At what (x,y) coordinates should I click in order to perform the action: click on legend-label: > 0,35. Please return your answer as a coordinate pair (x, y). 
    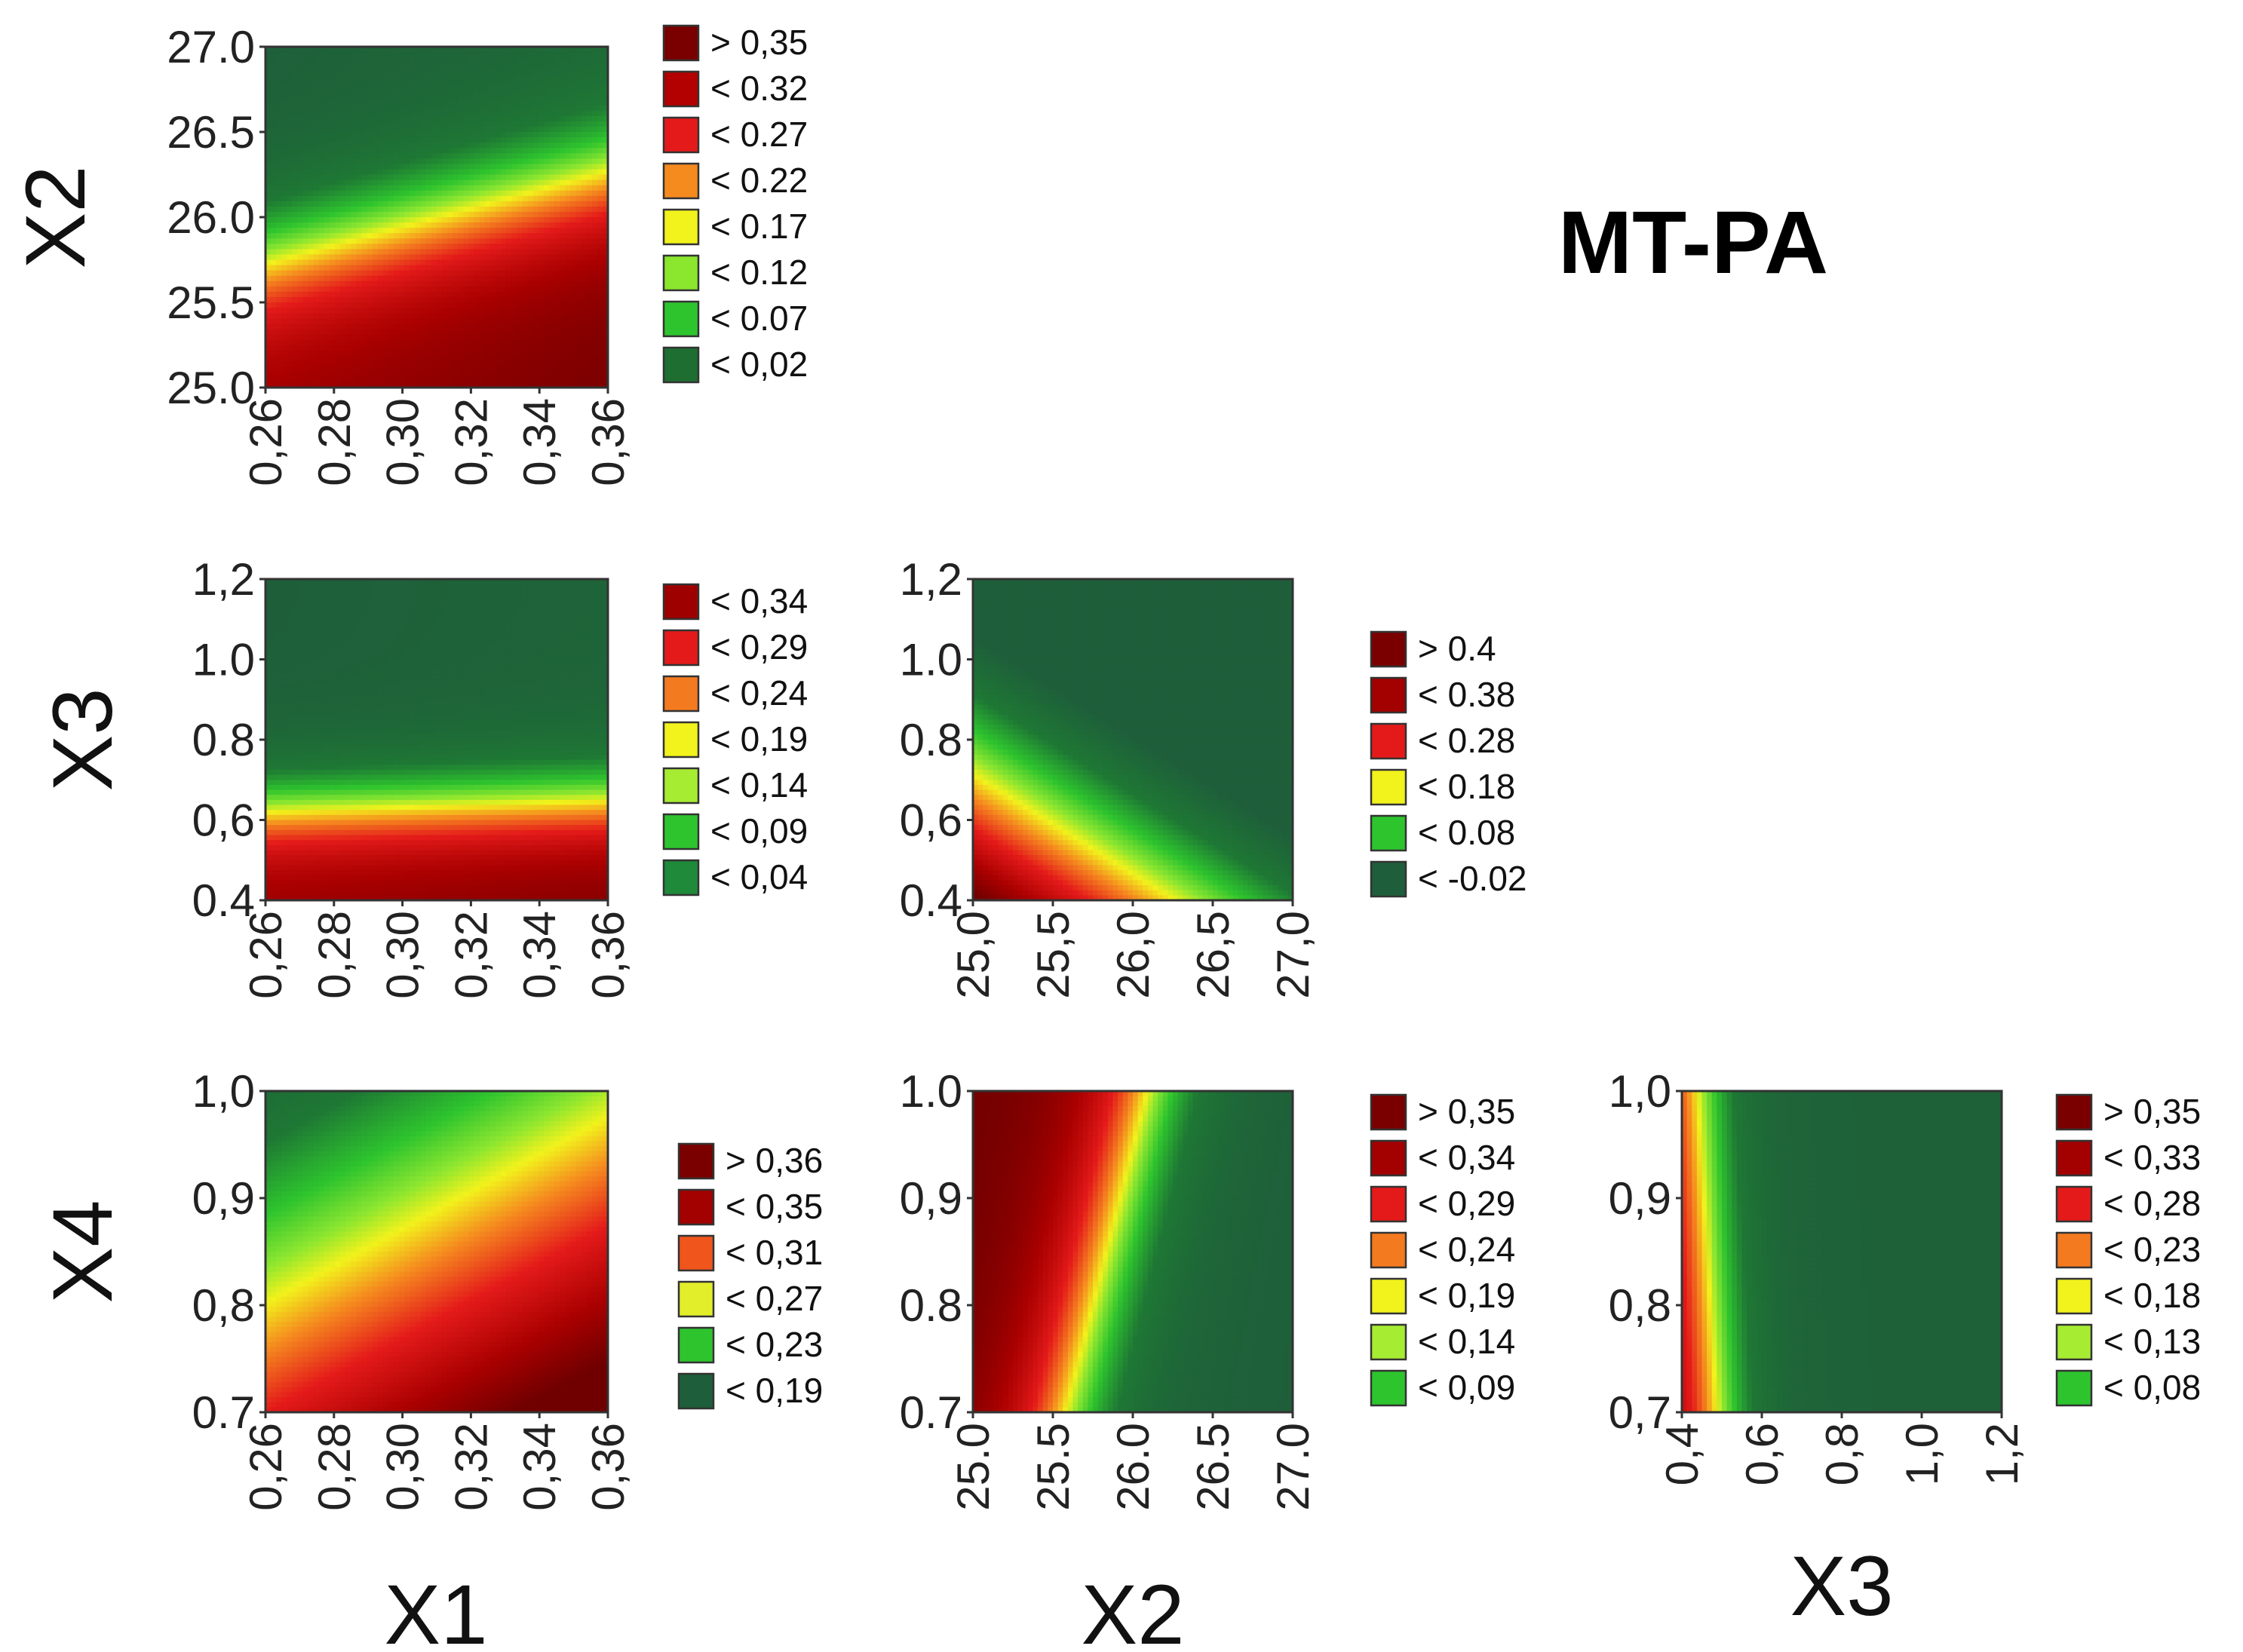
    Looking at the image, I should click on (759, 43).